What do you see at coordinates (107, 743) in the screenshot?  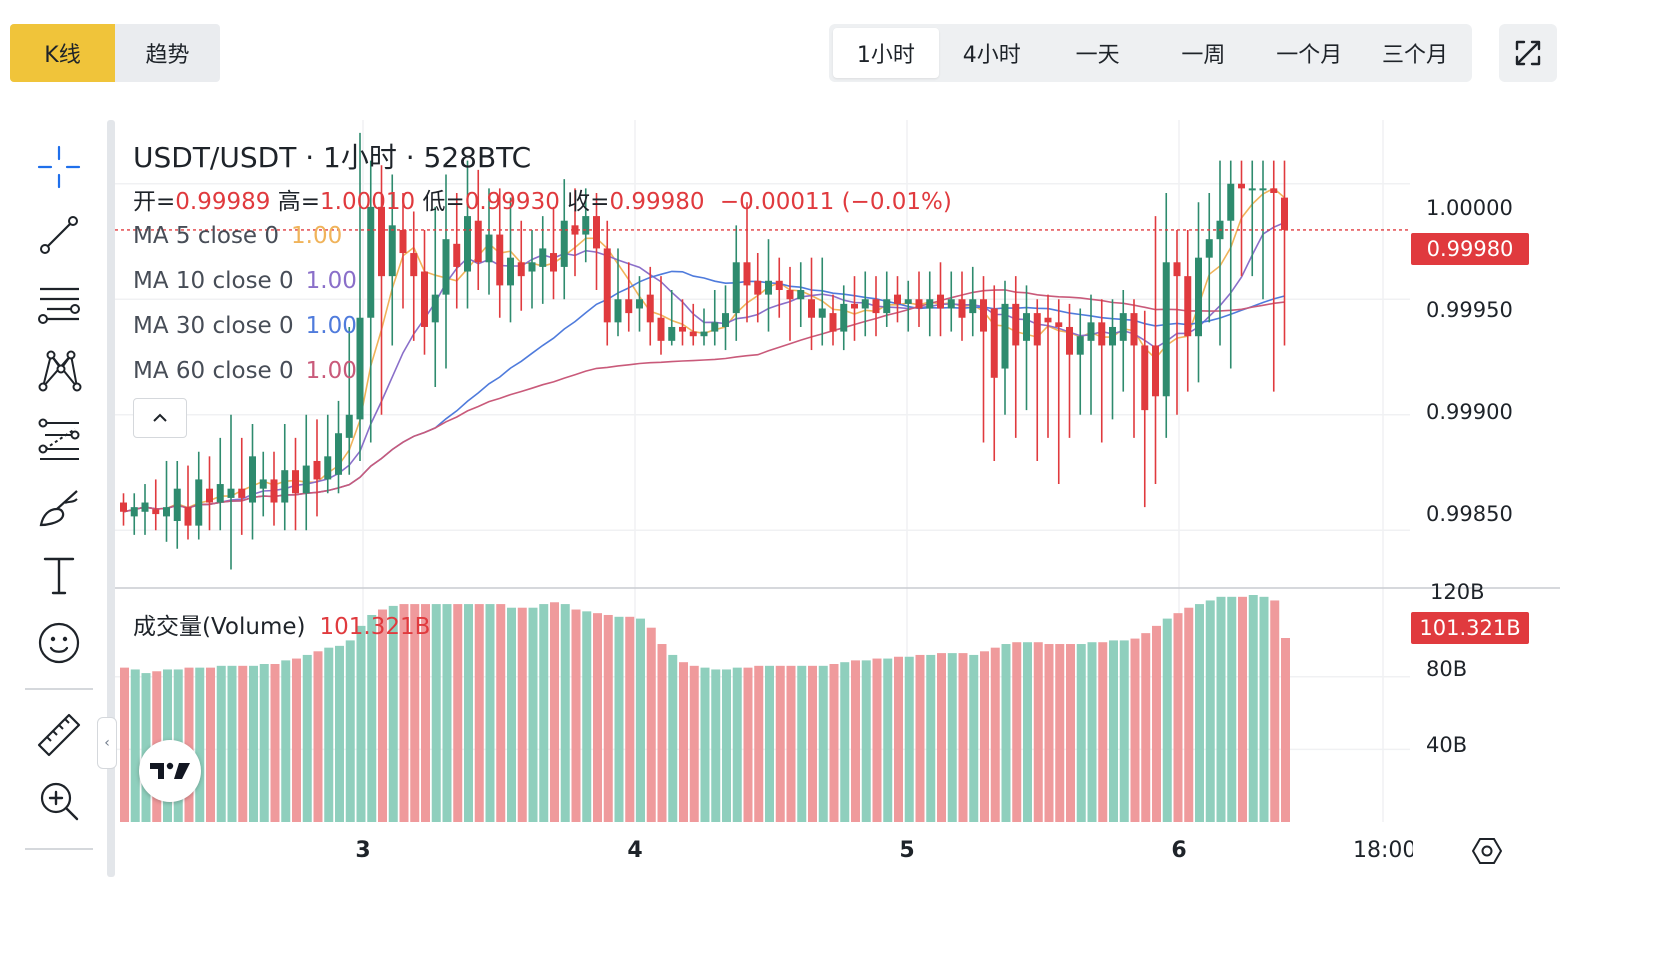 I see `toolbar-collapse-button: ‹` at bounding box center [107, 743].